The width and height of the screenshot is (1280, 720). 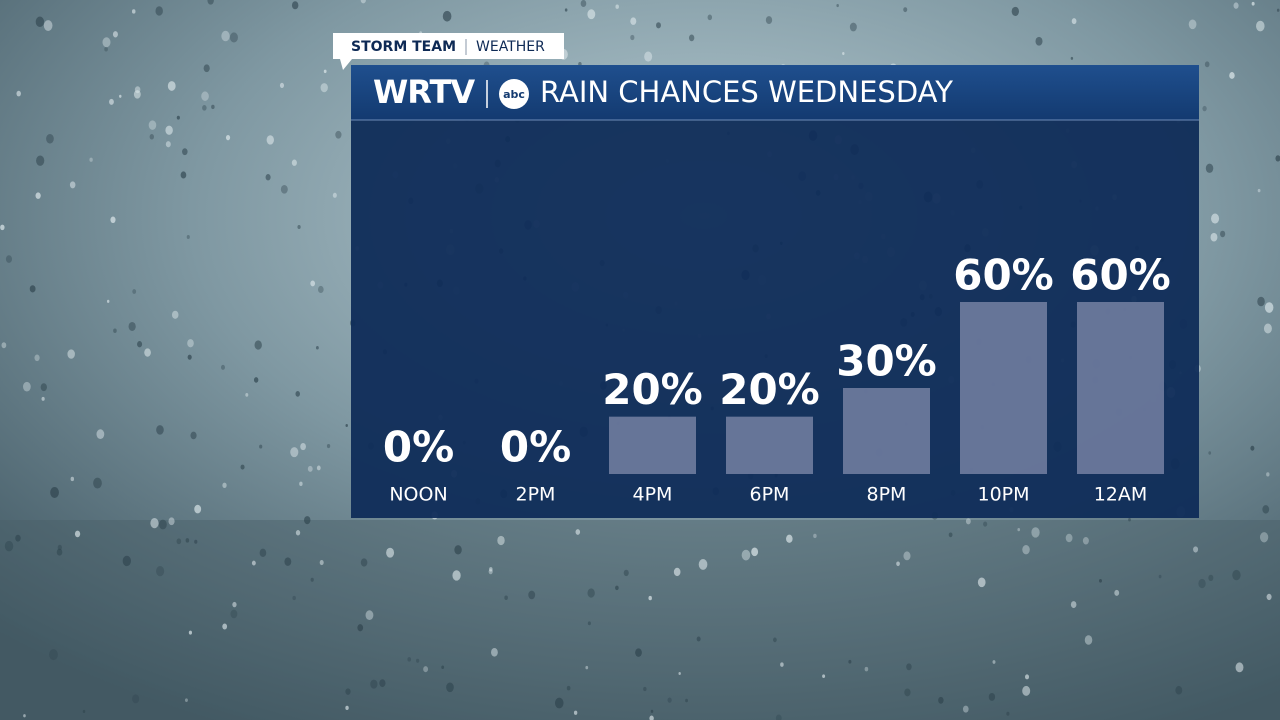 What do you see at coordinates (418, 495) in the screenshot?
I see `x-tick-label: NOON` at bounding box center [418, 495].